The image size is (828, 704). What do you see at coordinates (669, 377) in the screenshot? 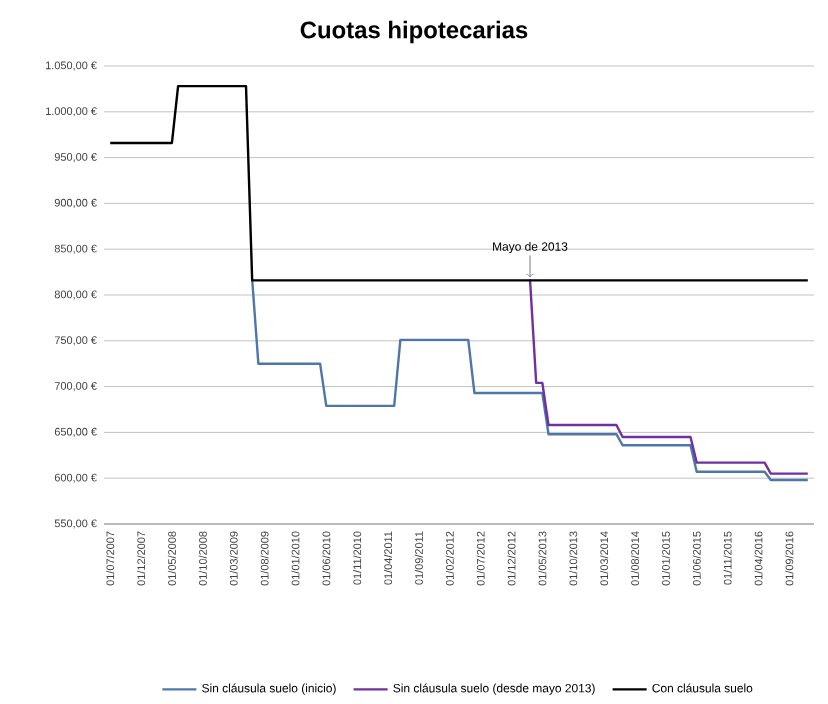
I see `line-series` at bounding box center [669, 377].